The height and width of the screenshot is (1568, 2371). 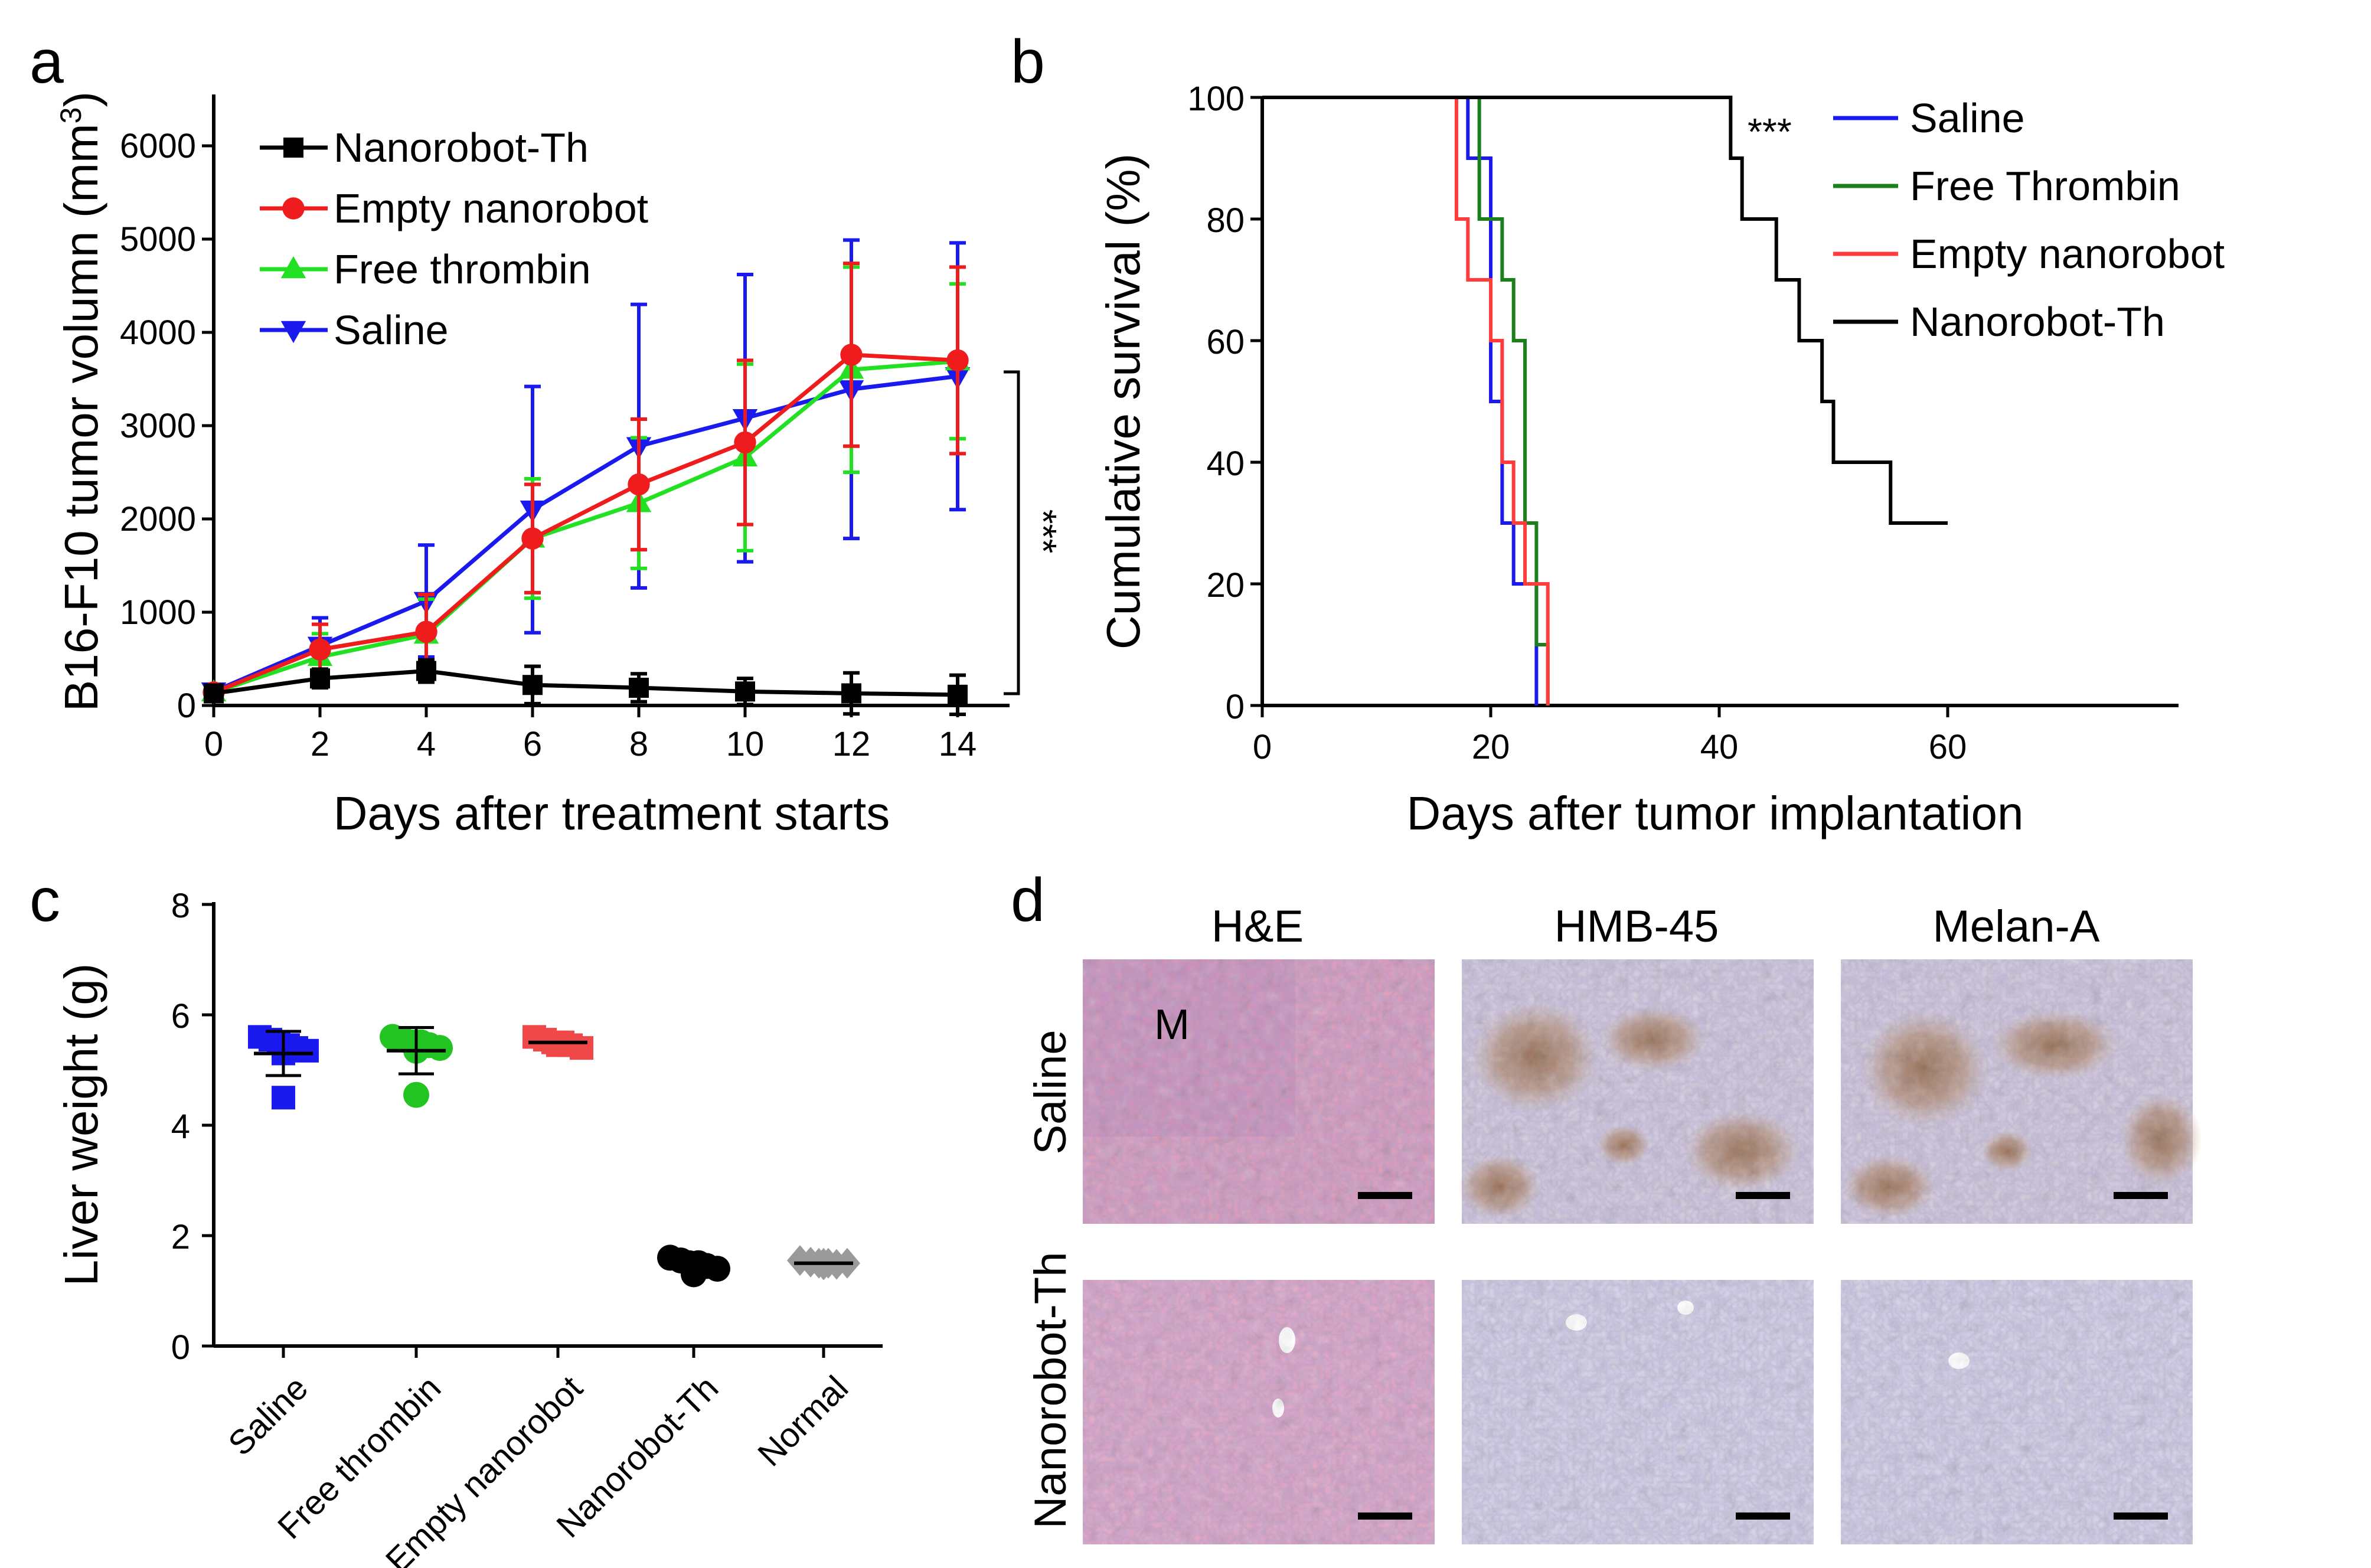 I want to click on y-tick-label-a: 2000, so click(x=158, y=519).